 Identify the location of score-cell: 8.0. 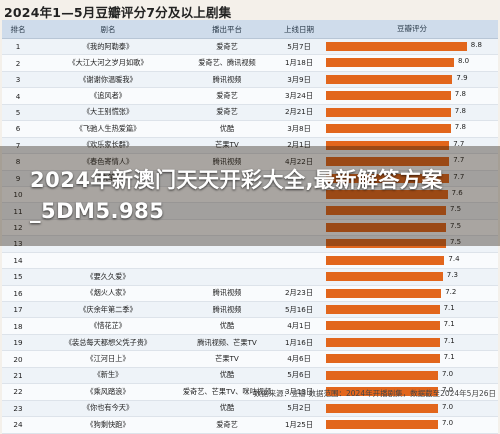
(412, 62).